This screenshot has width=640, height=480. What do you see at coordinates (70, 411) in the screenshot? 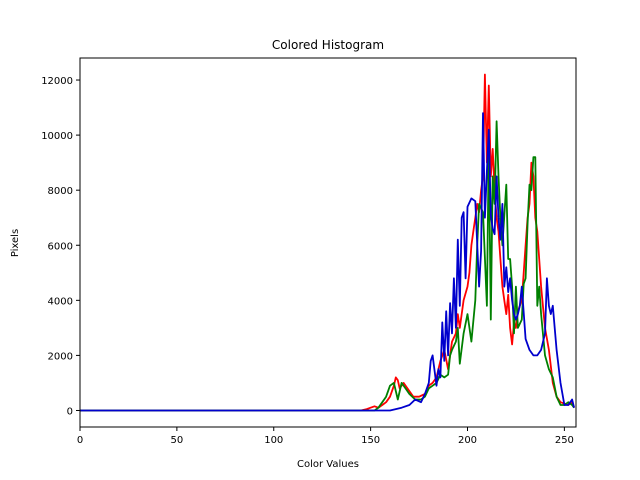
I see `y-tick-label: 0` at bounding box center [70, 411].